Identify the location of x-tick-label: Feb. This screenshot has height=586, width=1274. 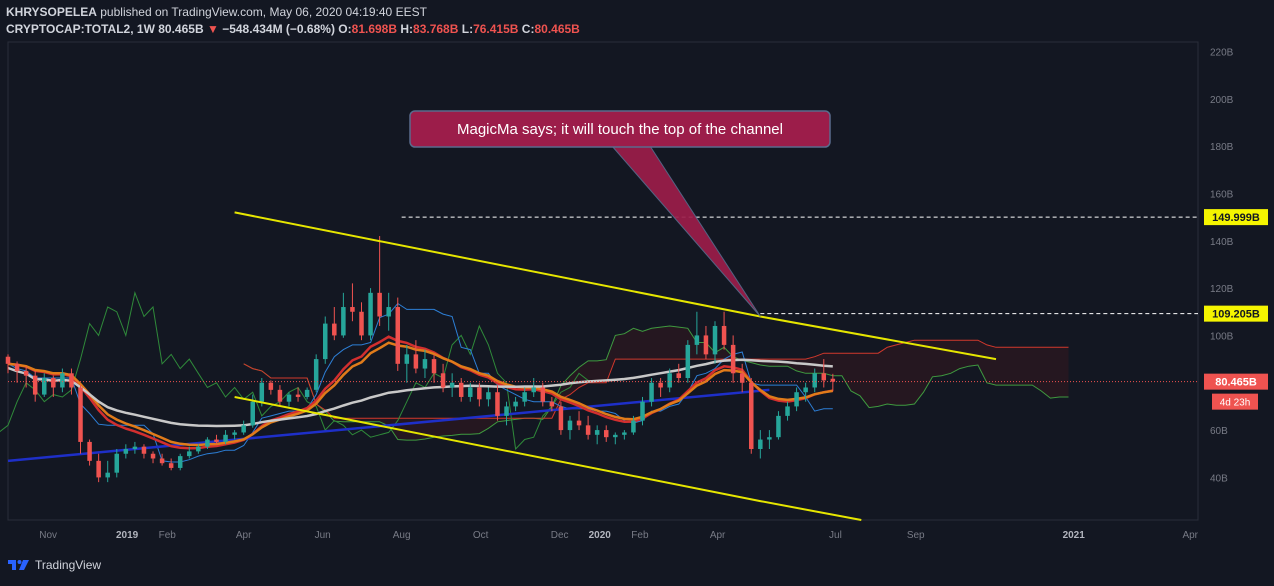
(640, 535).